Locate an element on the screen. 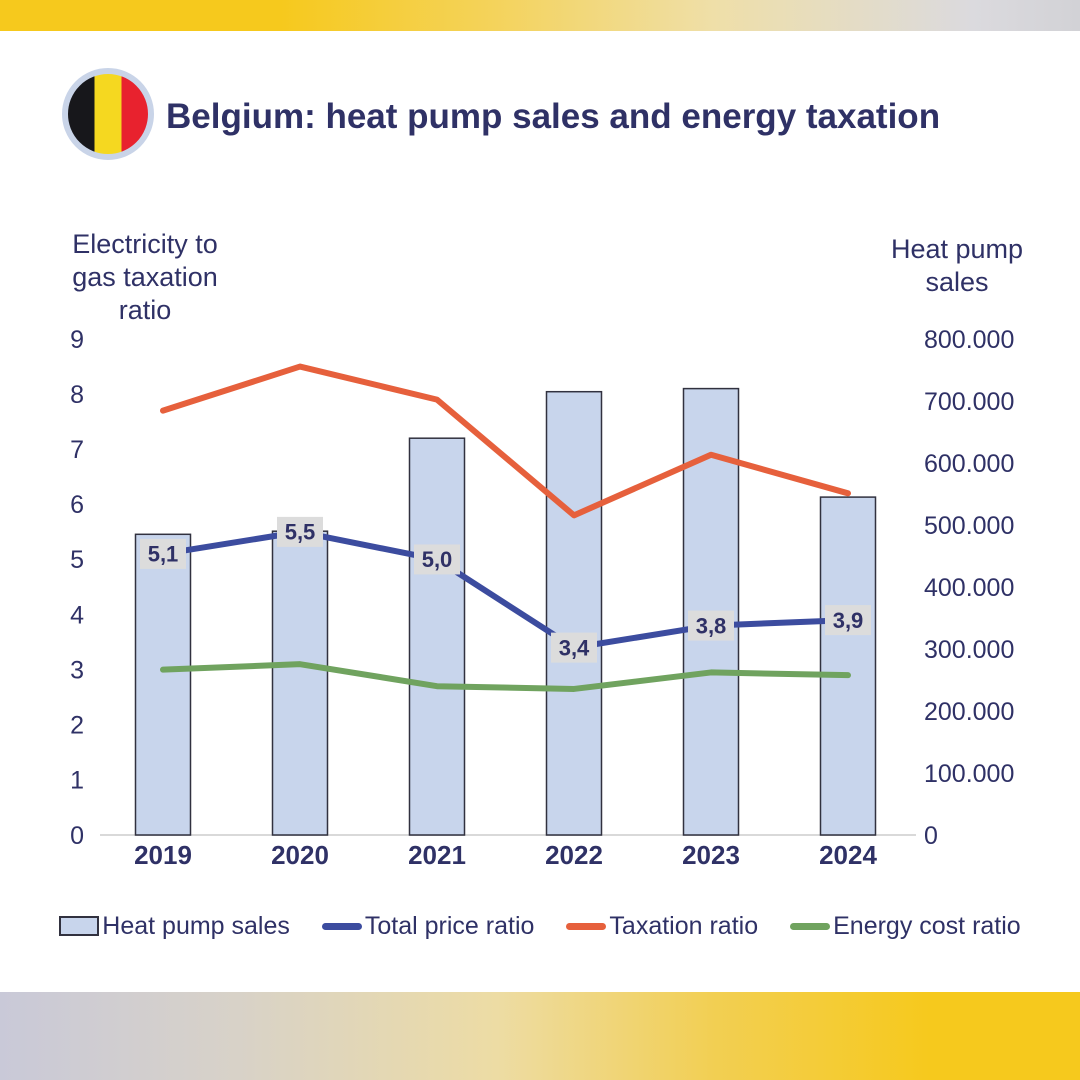 The width and height of the screenshot is (1080, 1080). bar-swatch-icon is located at coordinates (79, 926).